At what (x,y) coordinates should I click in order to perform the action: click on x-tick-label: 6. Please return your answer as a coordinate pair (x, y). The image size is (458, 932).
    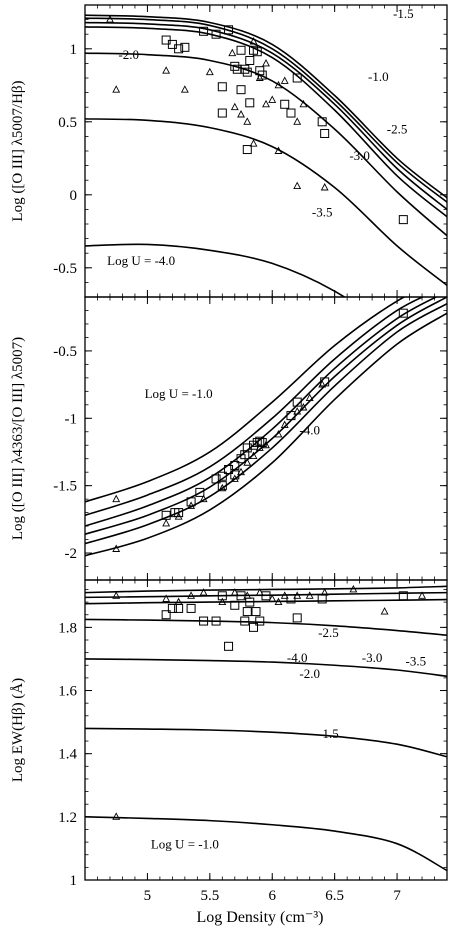
    Looking at the image, I should click on (272, 896).